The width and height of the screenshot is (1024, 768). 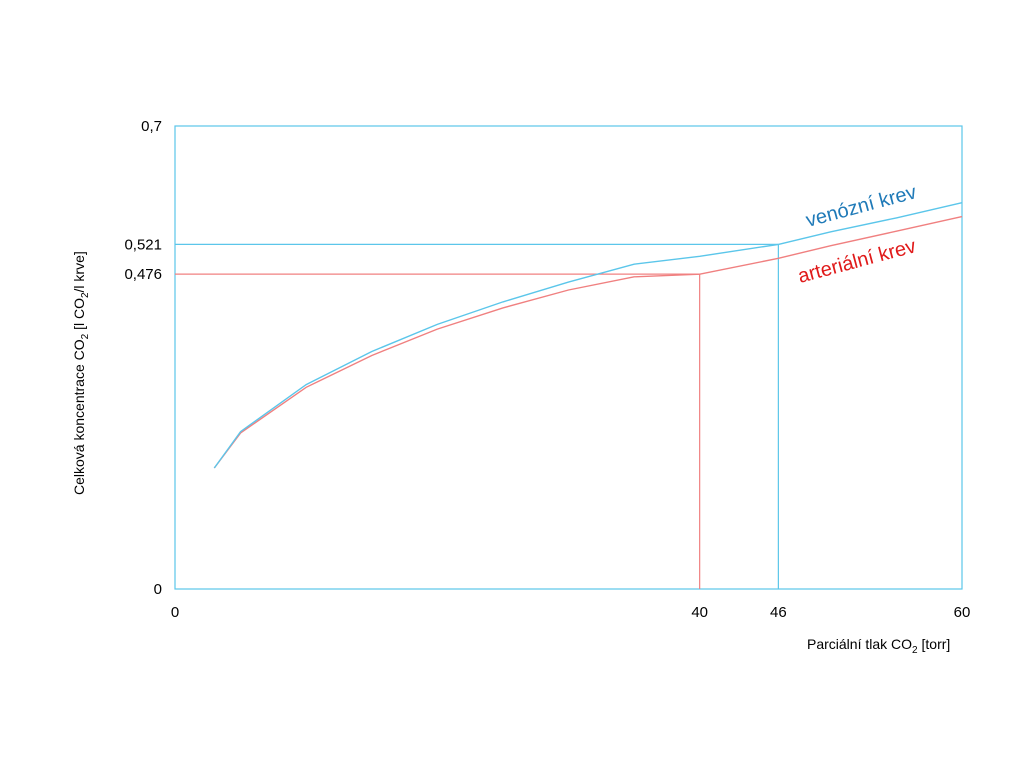 I want to click on x-axis-title: Parciální tlak CO2 [torr], so click(x=878, y=646).